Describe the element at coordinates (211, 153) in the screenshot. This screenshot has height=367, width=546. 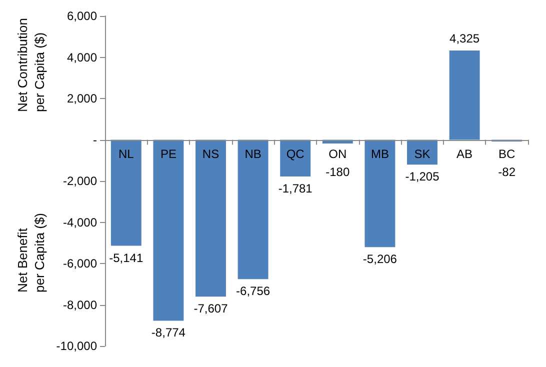
I see `x-tick-label: NS` at that location.